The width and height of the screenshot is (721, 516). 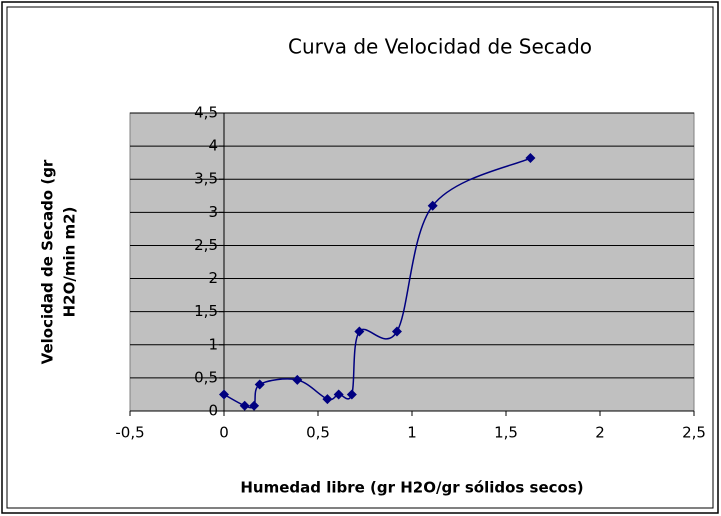 What do you see at coordinates (694, 433) in the screenshot?
I see `x-tick-label: 2,5` at bounding box center [694, 433].